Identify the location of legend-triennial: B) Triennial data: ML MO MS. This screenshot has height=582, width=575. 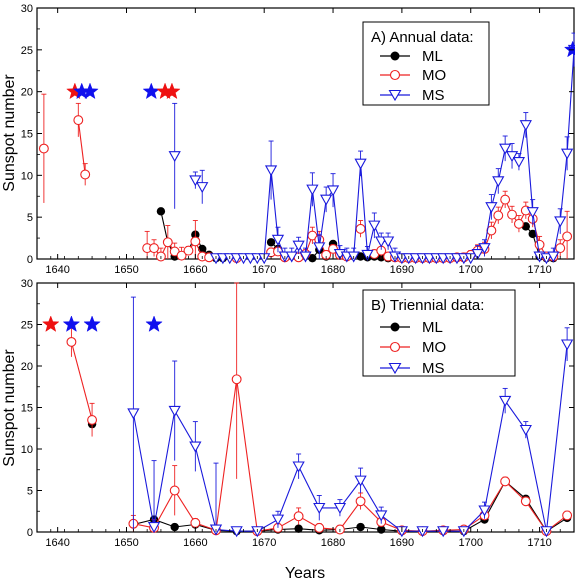
(439, 333).